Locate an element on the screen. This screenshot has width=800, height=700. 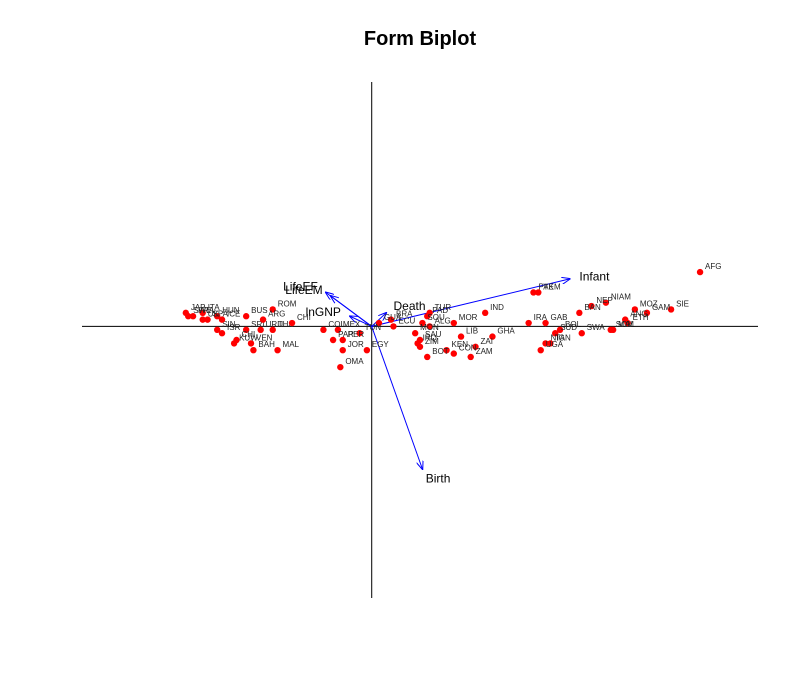
observation-label: CHI is located at coordinates (304, 317).